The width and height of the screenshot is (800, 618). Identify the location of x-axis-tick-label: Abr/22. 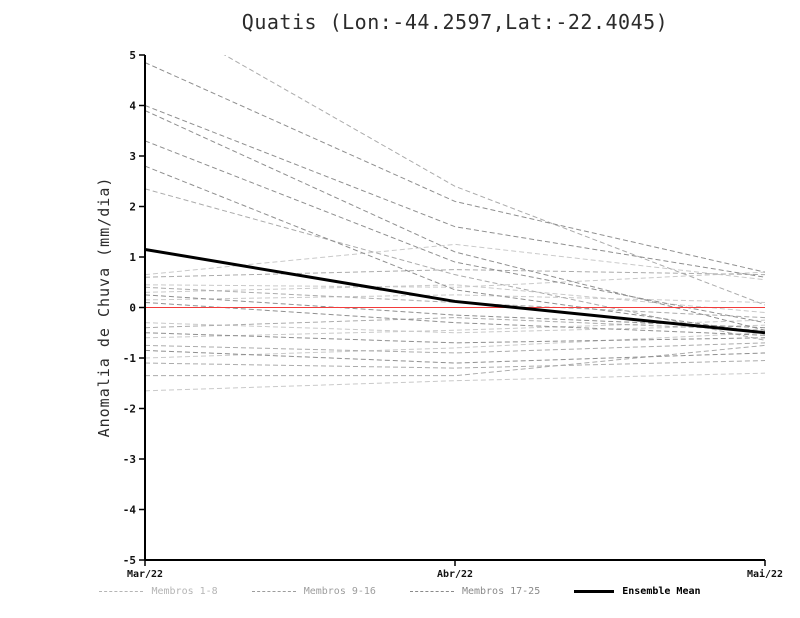
(455, 574).